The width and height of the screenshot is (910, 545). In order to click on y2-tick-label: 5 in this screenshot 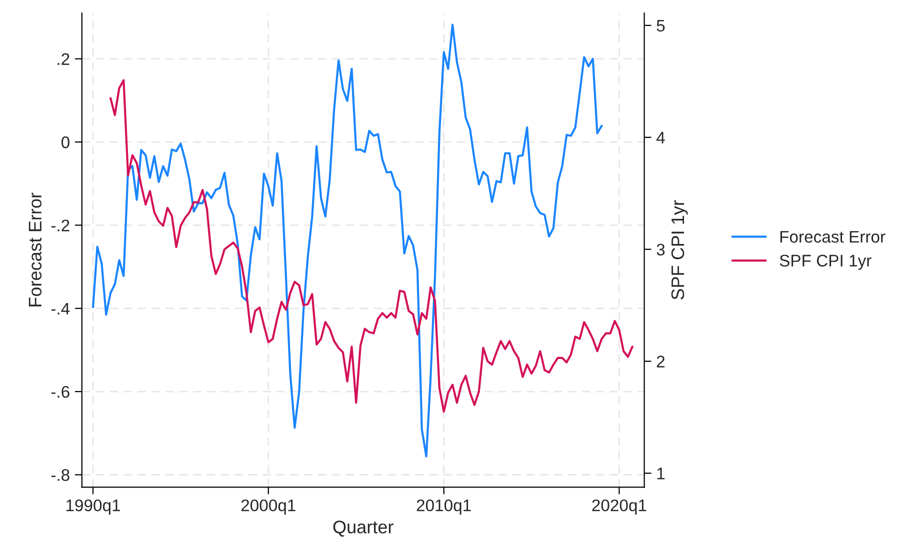, I will do `click(660, 26)`.